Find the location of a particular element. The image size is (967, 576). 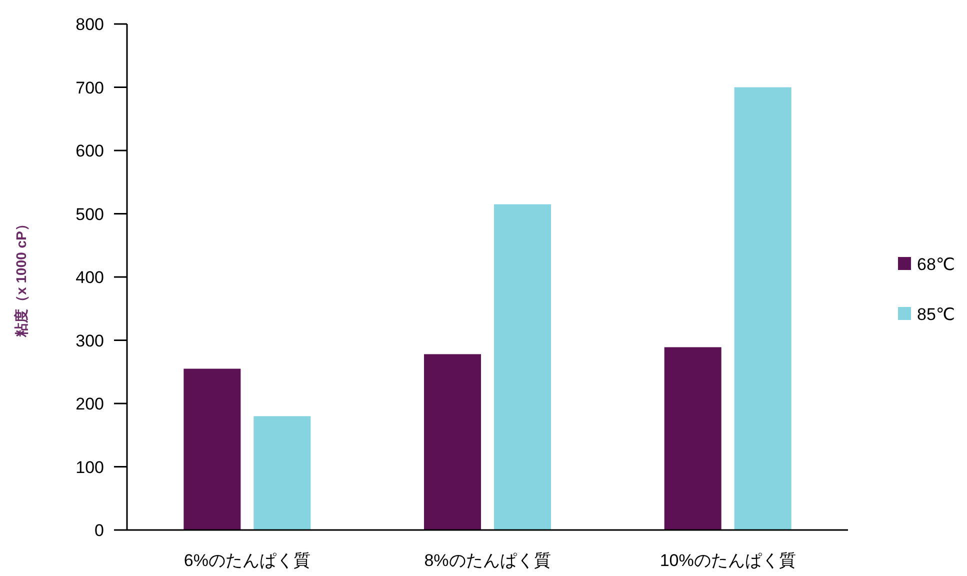

y-axis-title: 粘度（x 1000 cP） is located at coordinates (21, 277).